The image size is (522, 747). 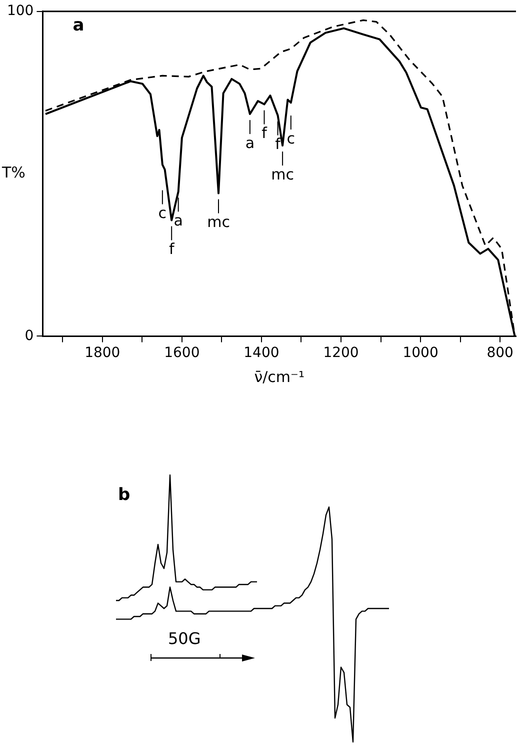 What do you see at coordinates (184, 638) in the screenshot?
I see `annotation: 50G` at bounding box center [184, 638].